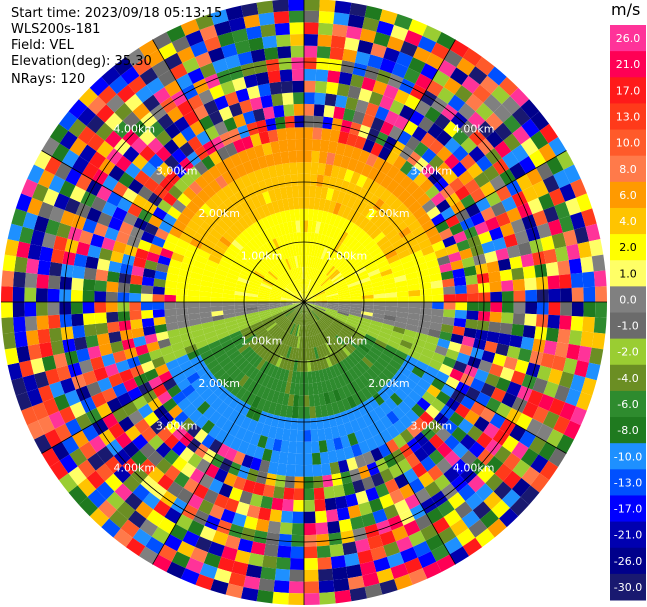 The image size is (647, 607). What do you see at coordinates (628, 509) in the screenshot?
I see `colorbar-segment` at bounding box center [628, 509].